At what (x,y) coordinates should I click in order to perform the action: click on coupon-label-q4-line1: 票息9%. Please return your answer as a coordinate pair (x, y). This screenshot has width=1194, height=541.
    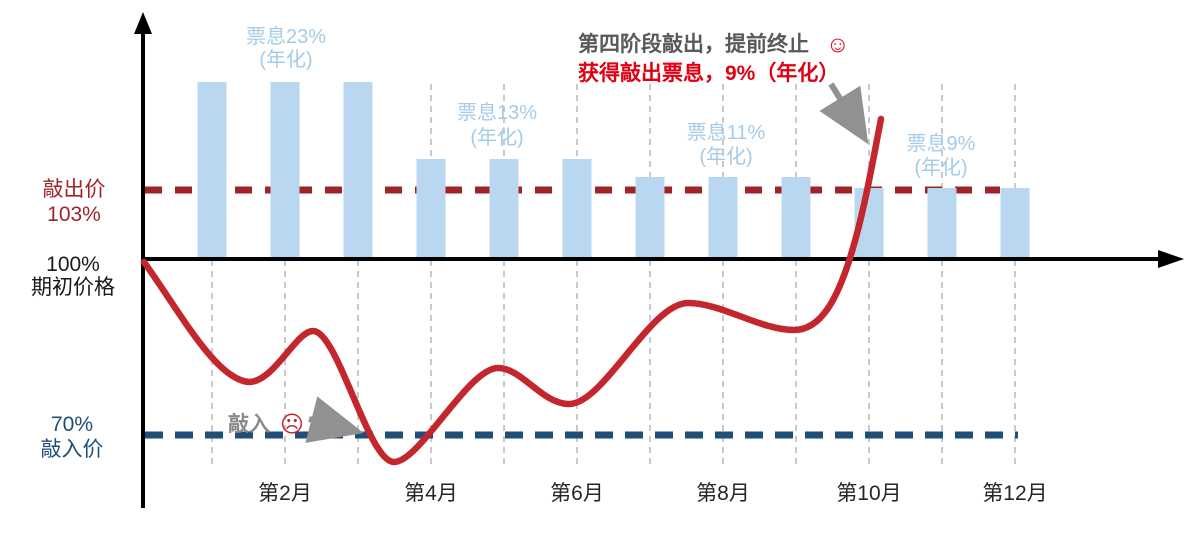
    Looking at the image, I should click on (941, 143).